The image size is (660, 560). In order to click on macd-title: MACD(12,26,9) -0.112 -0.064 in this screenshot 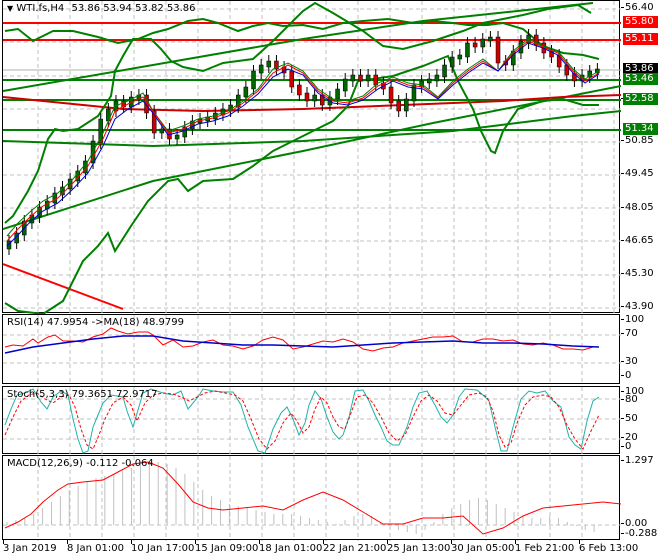, I will do `click(80, 463)`.